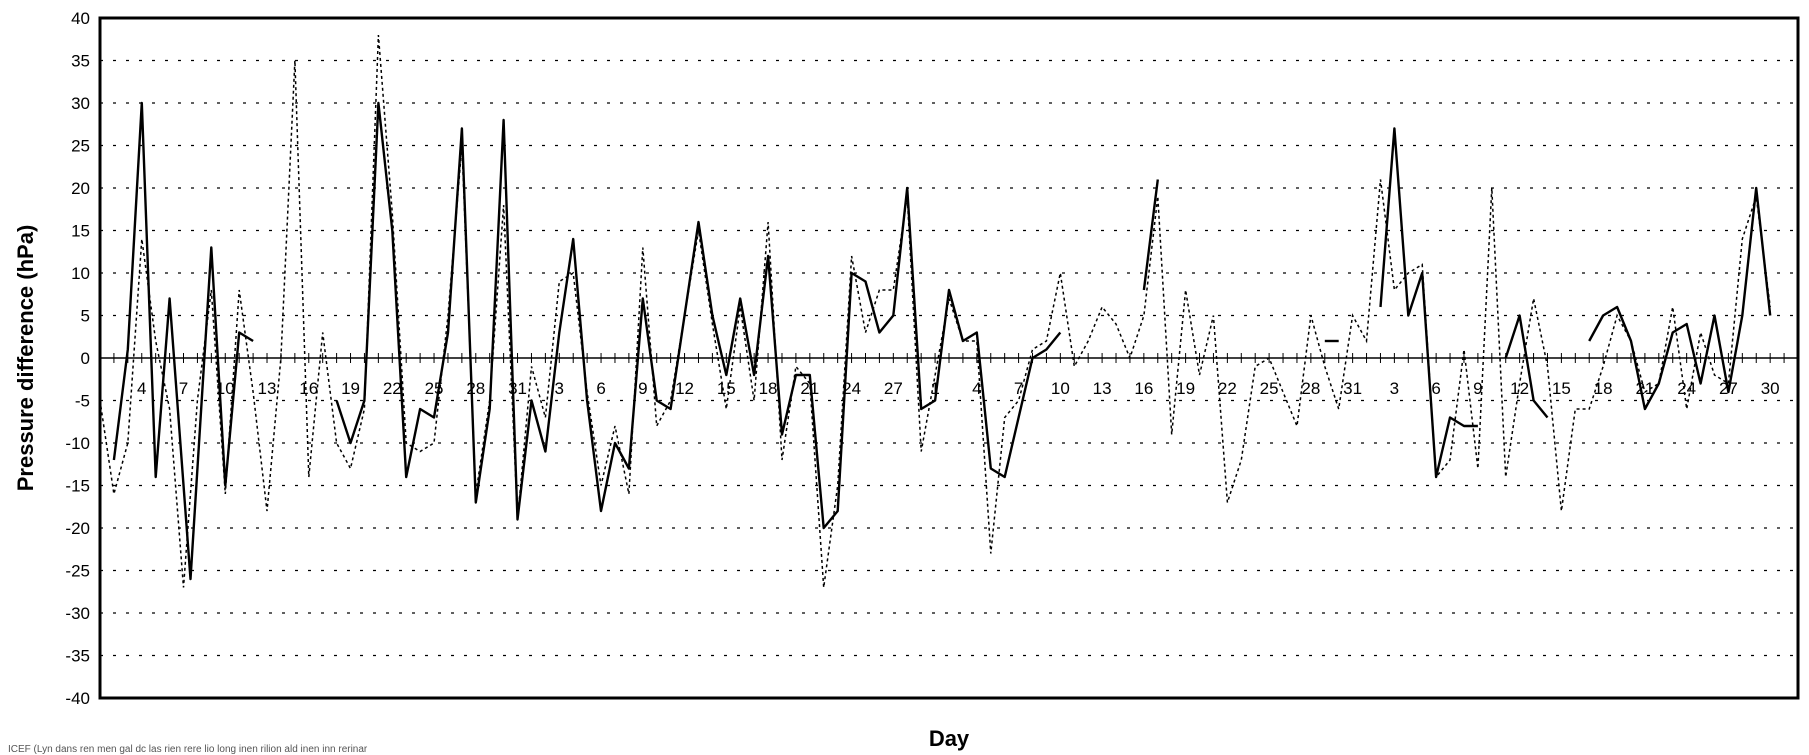 Image resolution: width=1809 pixels, height=755 pixels. What do you see at coordinates (77, 486) in the screenshot?
I see `y-tick-label: -15` at bounding box center [77, 486].